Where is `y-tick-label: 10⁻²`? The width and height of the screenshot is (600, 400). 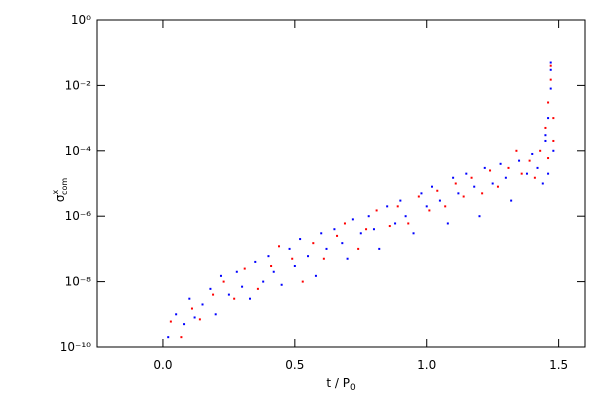 y-tick-label: 10⁻² is located at coordinates (78, 85).